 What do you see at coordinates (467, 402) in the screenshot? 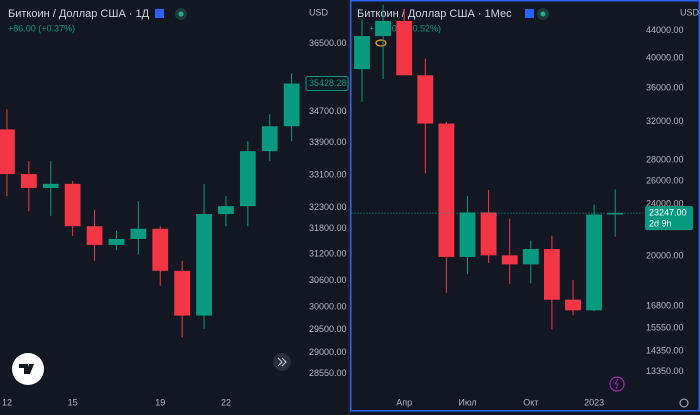
I see `x-tick-label: Июл` at bounding box center [467, 402].